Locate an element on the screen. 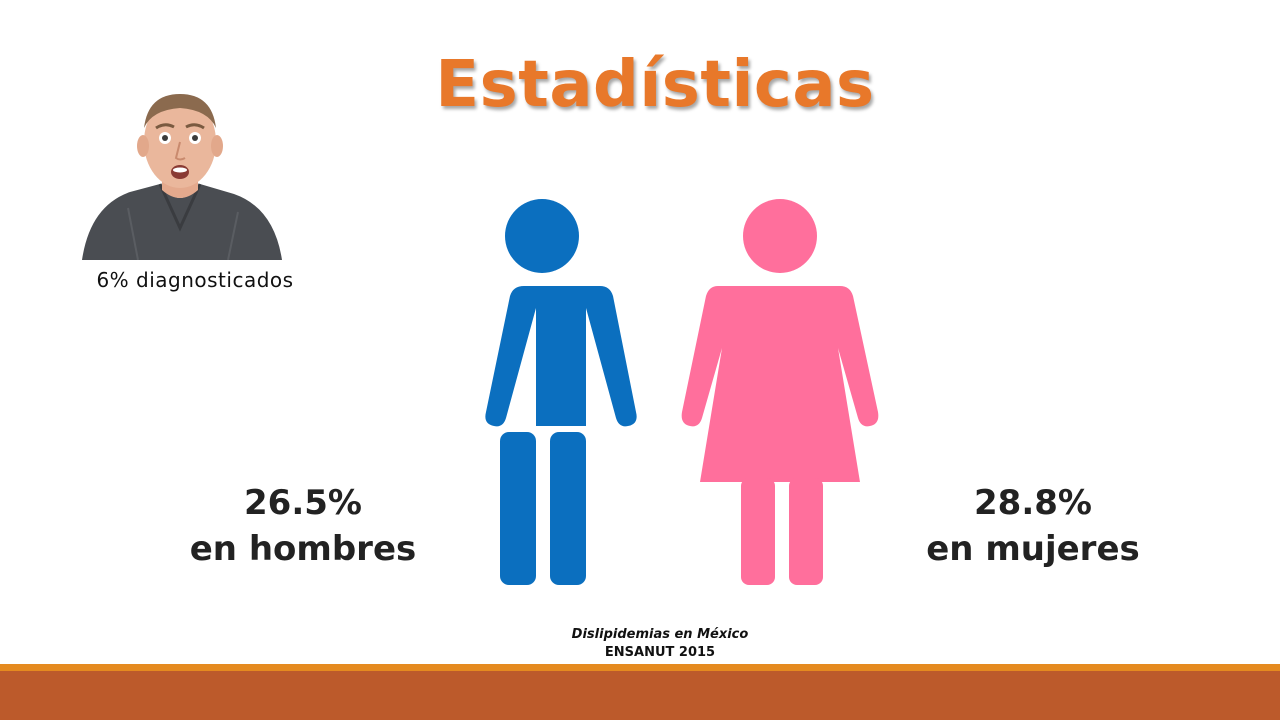 Image resolution: width=1280 pixels, height=720 pixels. man-photo is located at coordinates (181, 174).